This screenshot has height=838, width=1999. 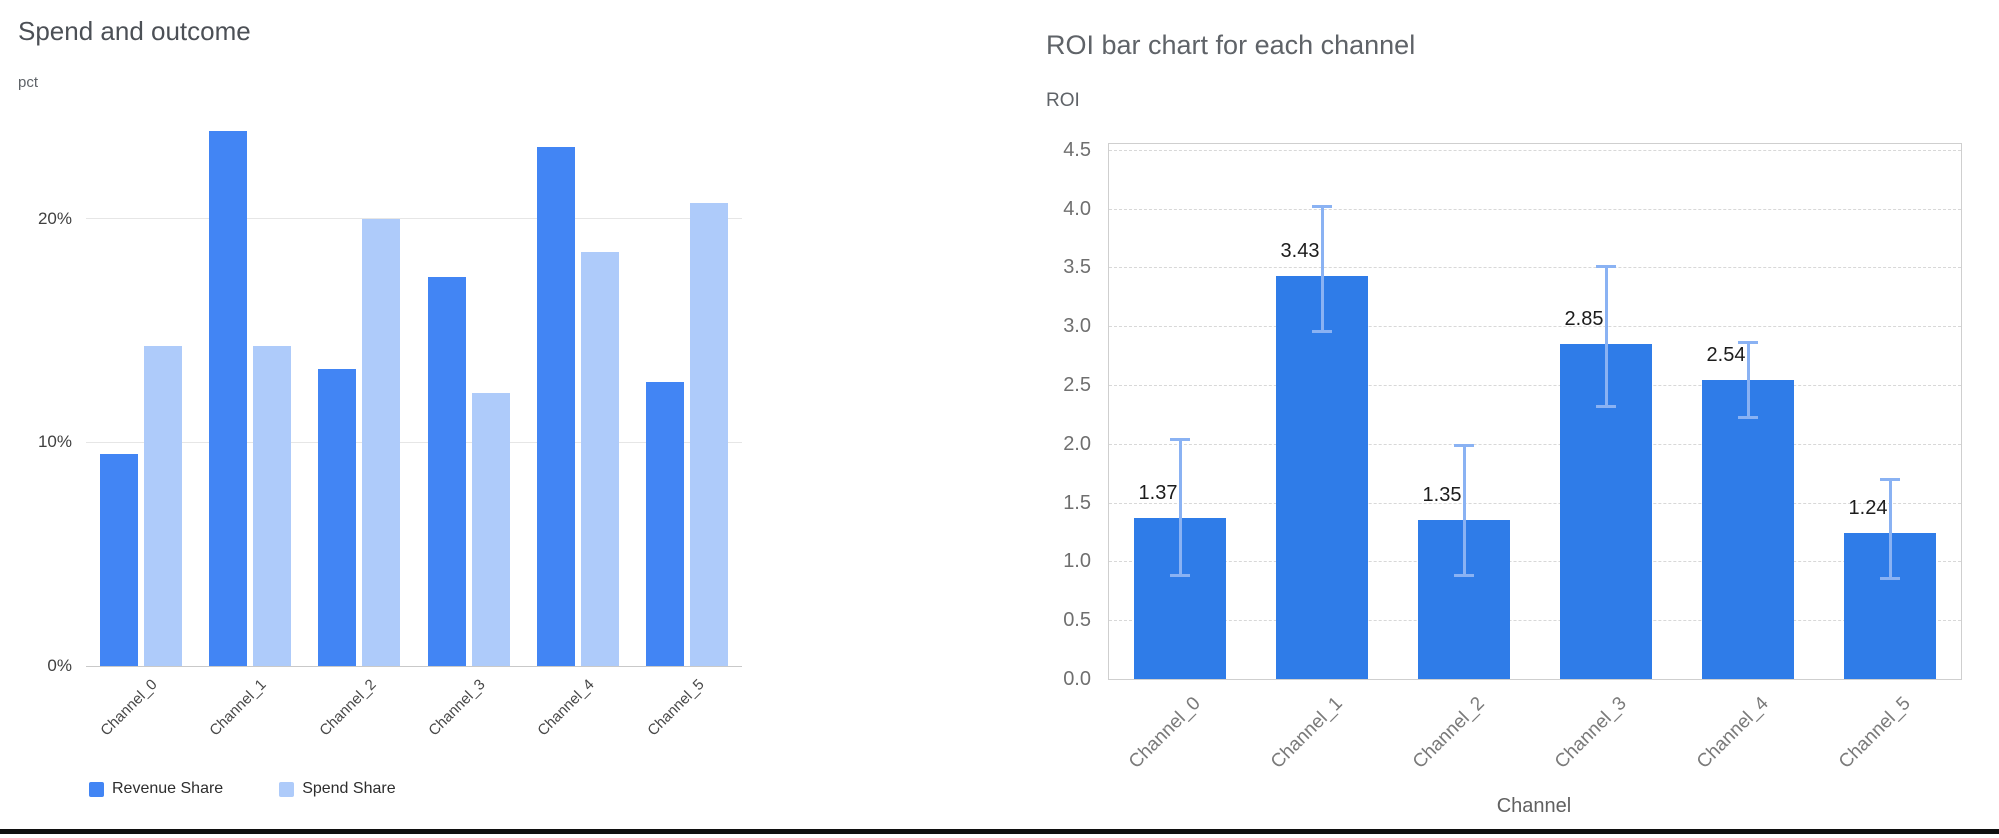 What do you see at coordinates (1300, 250) in the screenshot?
I see `bar-value-label: 3.43` at bounding box center [1300, 250].